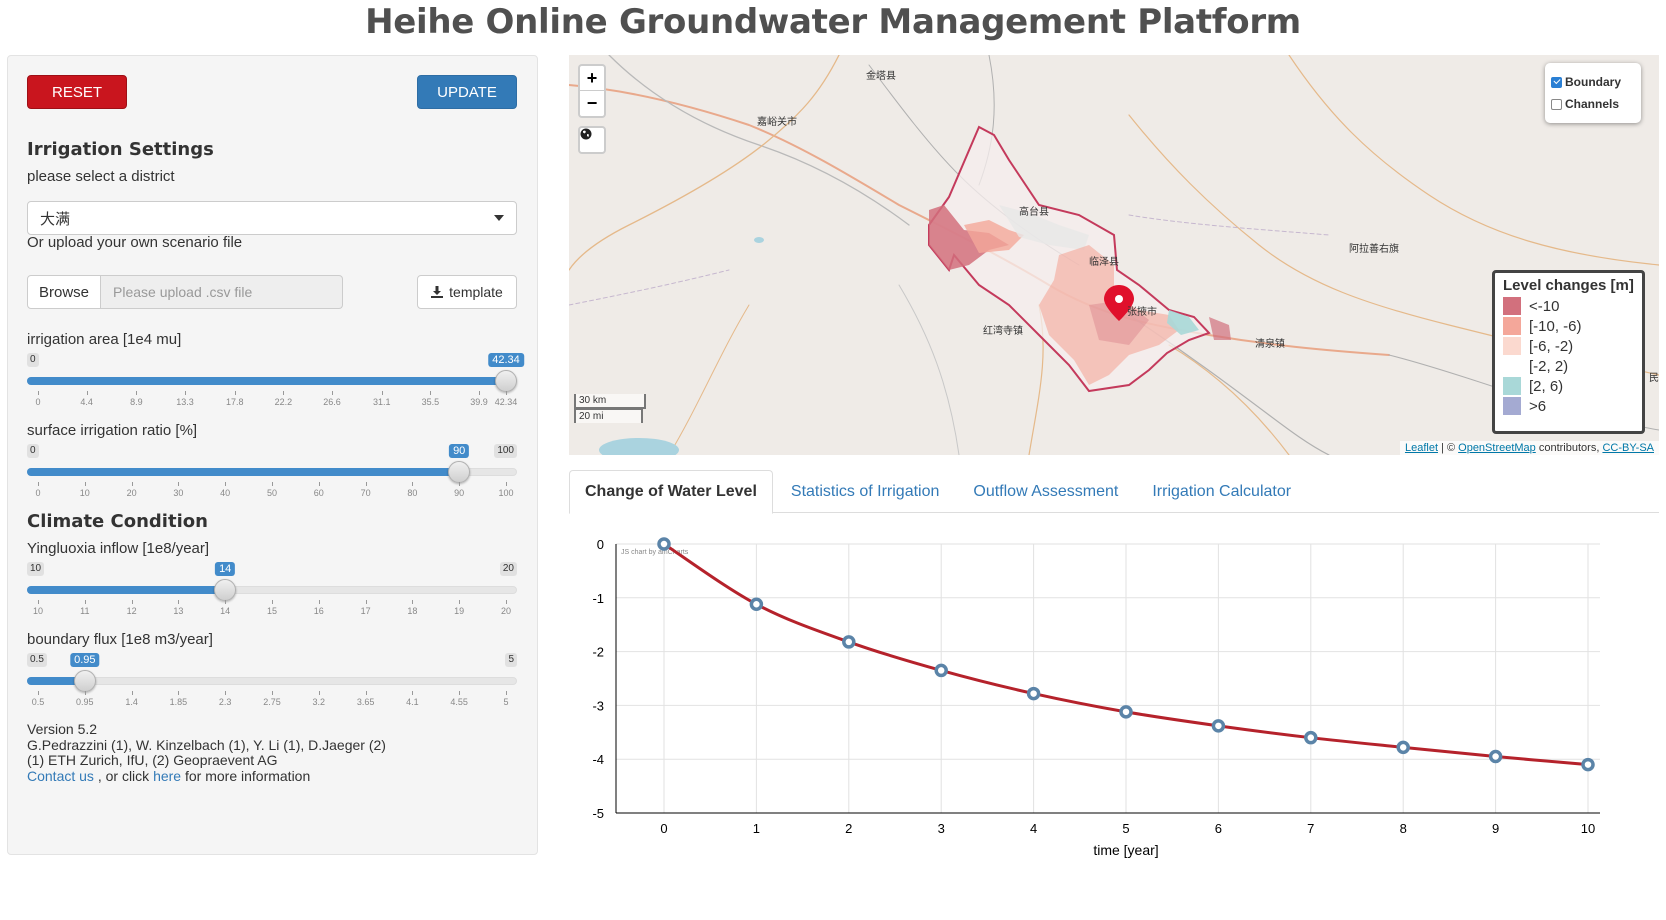  I want to click on slider-tick-label: 15, so click(272, 611).